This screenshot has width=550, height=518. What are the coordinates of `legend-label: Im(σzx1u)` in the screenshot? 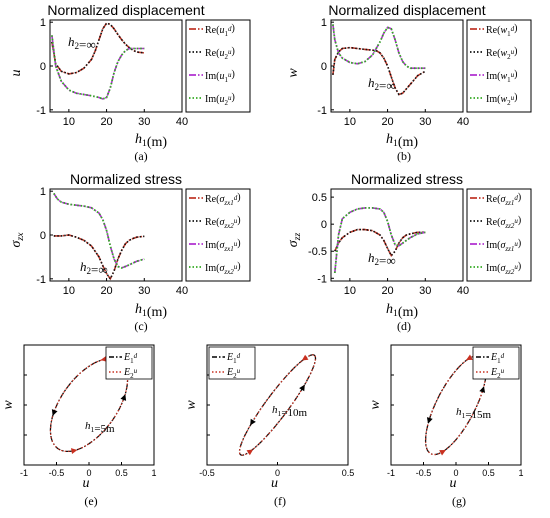 It's located at (223, 245).